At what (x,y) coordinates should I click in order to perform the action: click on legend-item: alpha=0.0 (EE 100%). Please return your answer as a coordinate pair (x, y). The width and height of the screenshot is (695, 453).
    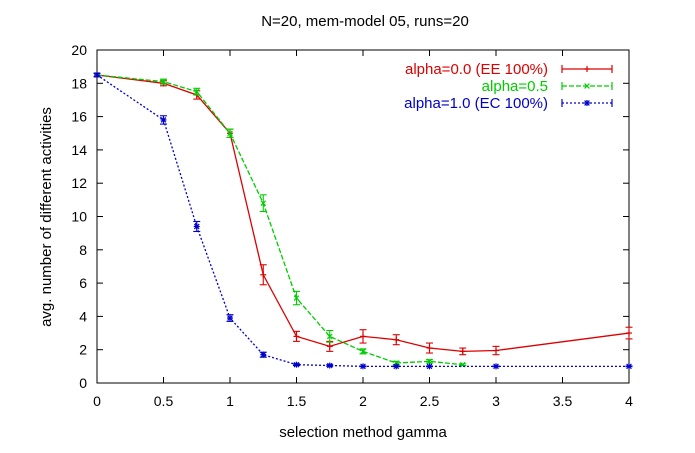
    Looking at the image, I should click on (509, 69).